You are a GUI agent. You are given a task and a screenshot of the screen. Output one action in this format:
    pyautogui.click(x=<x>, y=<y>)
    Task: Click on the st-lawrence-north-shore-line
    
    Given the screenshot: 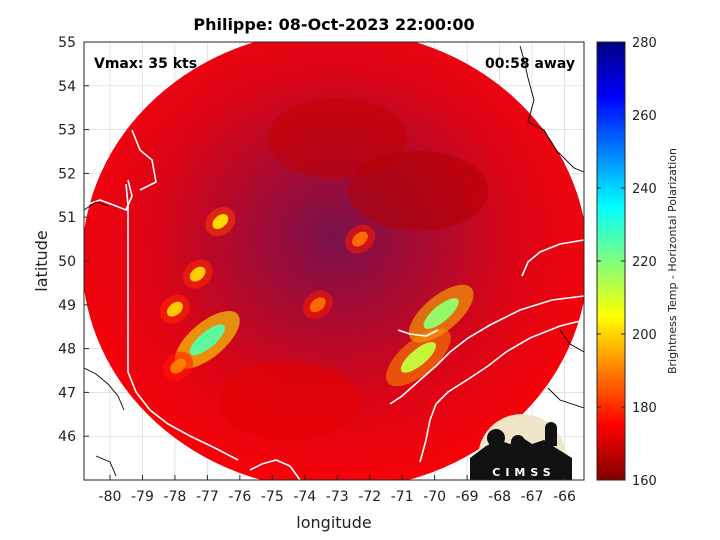 What is the action you would take?
    pyautogui.click(x=486, y=350)
    